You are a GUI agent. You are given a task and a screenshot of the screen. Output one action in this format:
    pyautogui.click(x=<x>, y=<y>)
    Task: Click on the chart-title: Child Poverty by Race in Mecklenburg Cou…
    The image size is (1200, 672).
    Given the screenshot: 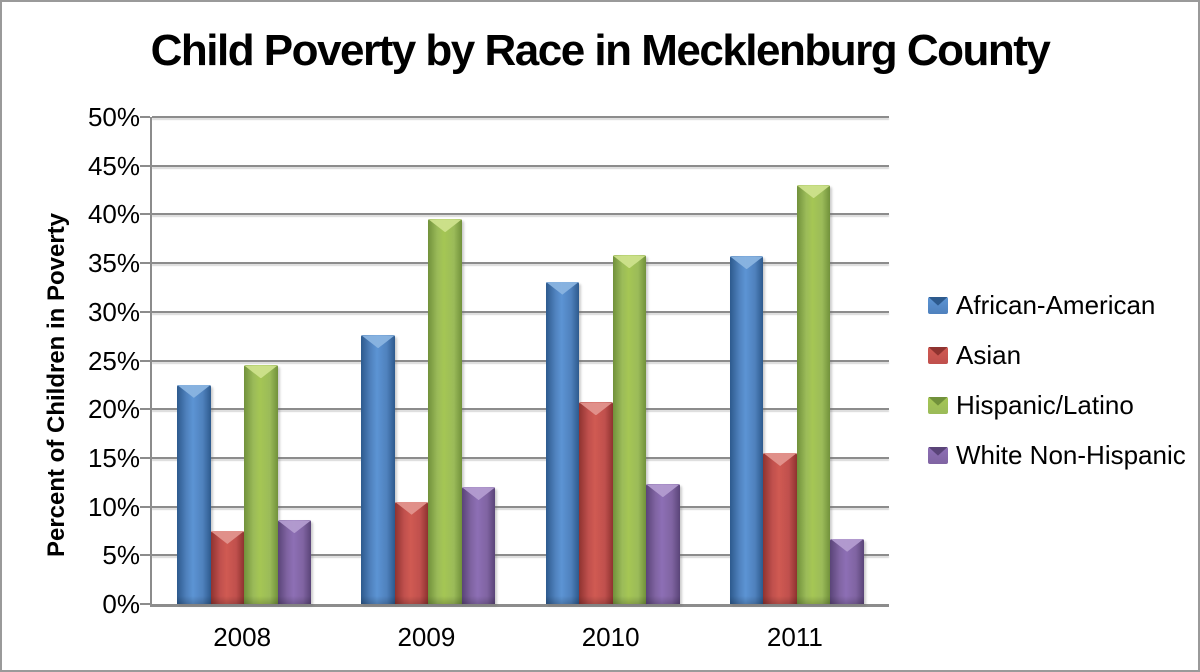 What is the action you would take?
    pyautogui.click(x=600, y=50)
    